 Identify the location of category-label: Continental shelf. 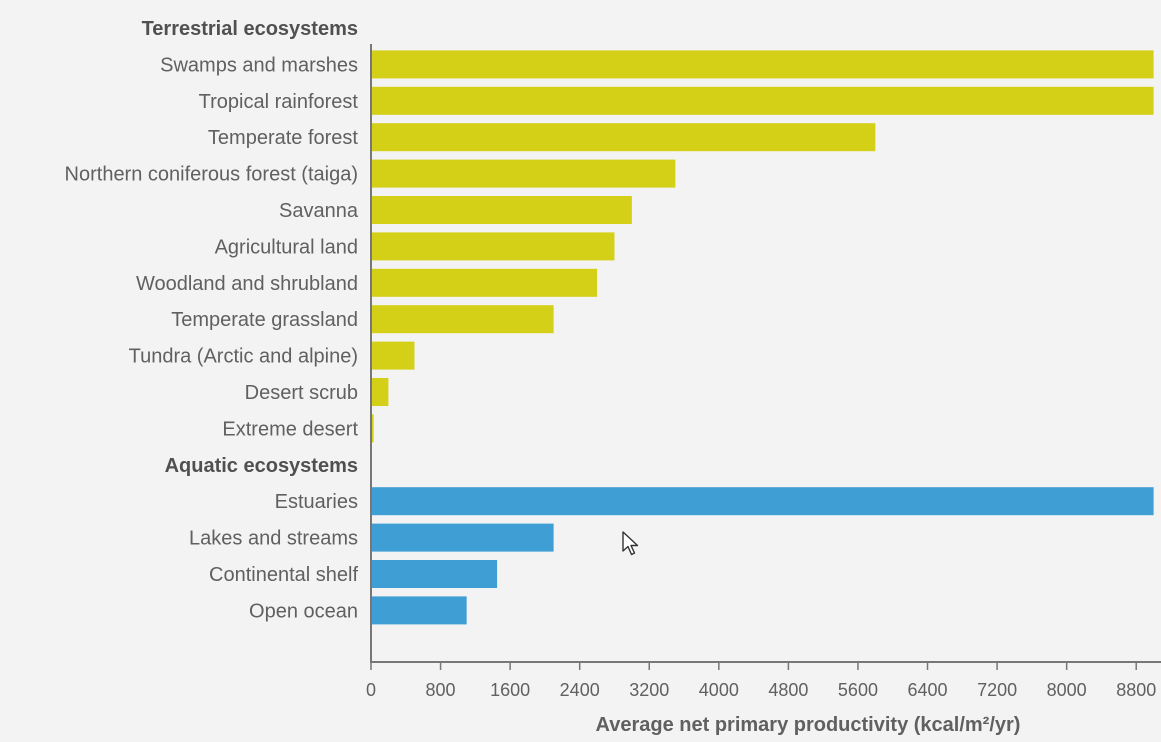
(283, 575).